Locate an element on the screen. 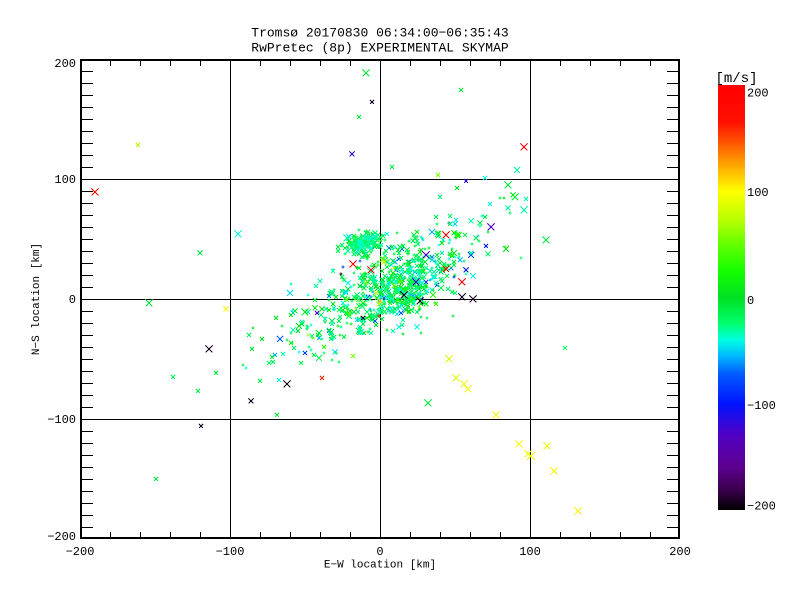 The width and height of the screenshot is (800, 600). svg-text:RwPretec (8p) EXPERIMENTAL SKY: RwPretec (8p) EXPERIMENTAL SKYMAP is located at coordinates (380, 48).